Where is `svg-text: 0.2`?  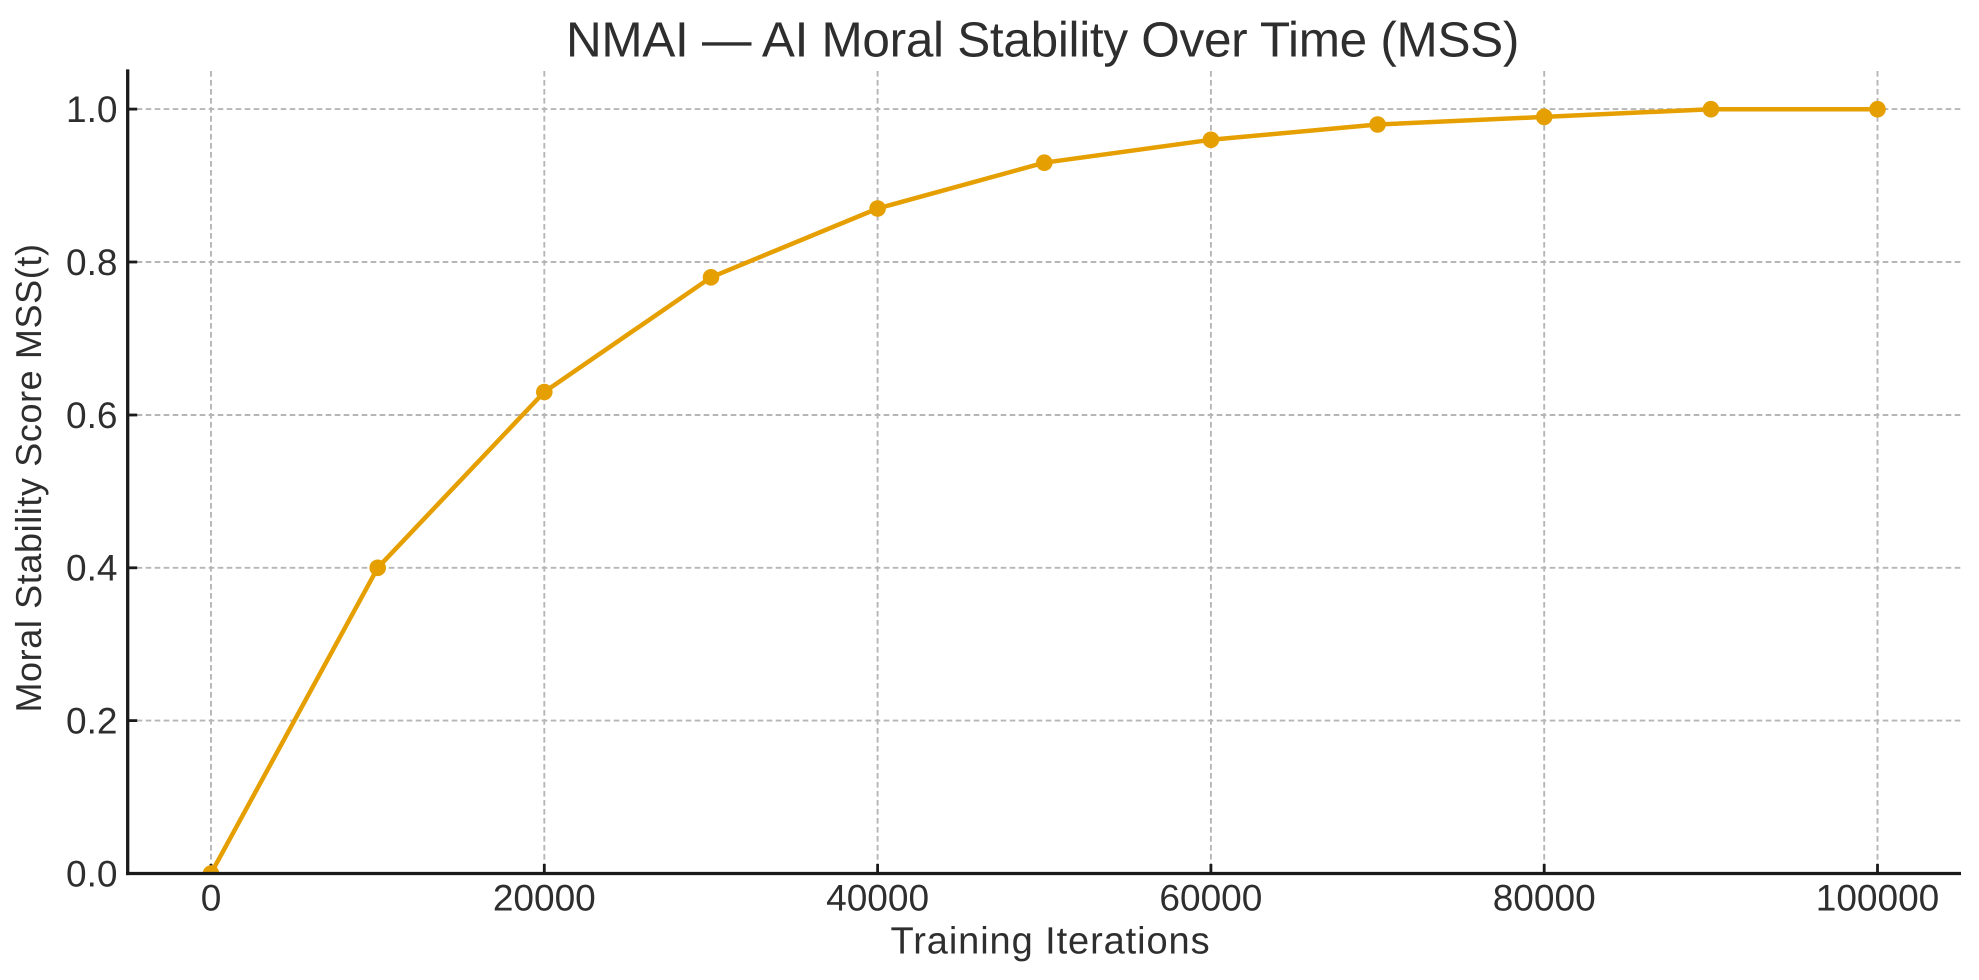
svg-text: 0.2 is located at coordinates (91, 721).